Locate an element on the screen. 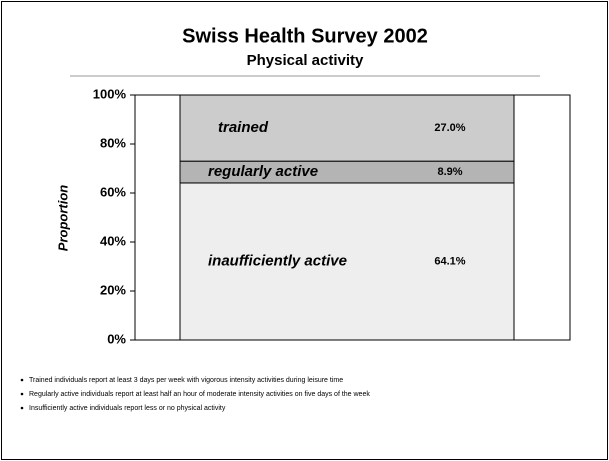 This screenshot has width=609, height=461. y-tick-label: 100% is located at coordinates (110, 93).